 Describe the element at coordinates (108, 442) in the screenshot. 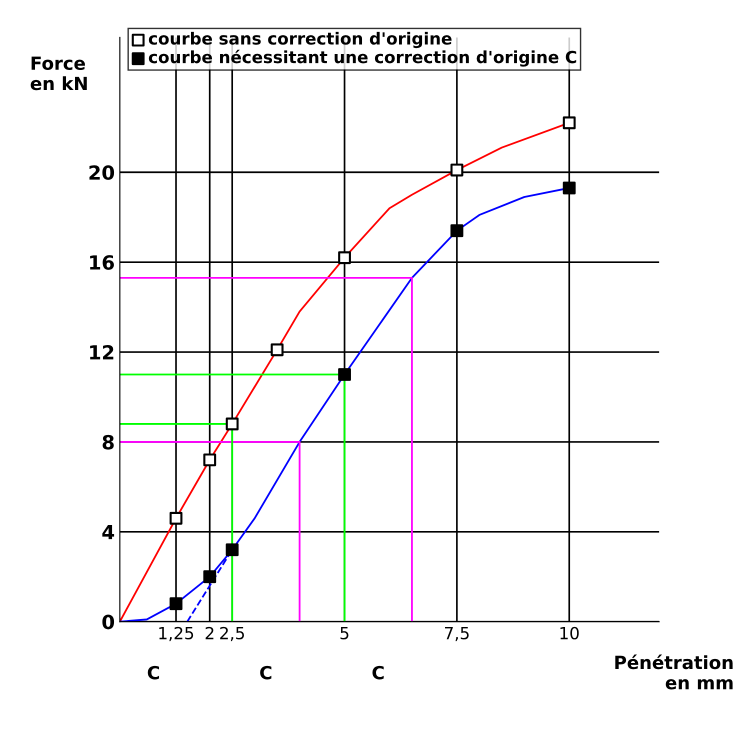

I see `y-tick-label: 8` at that location.